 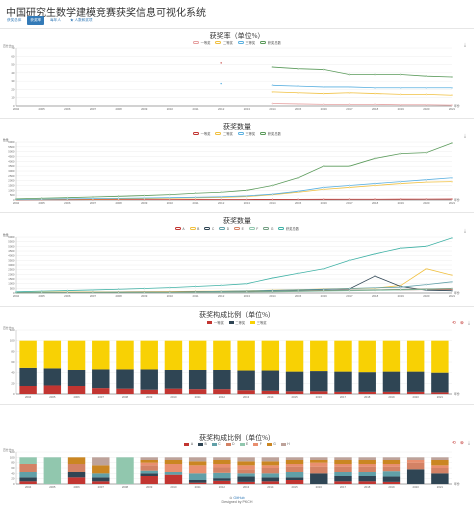 What do you see at coordinates (237, 306) in the screenshot?
I see `divider` at bounding box center [237, 306].